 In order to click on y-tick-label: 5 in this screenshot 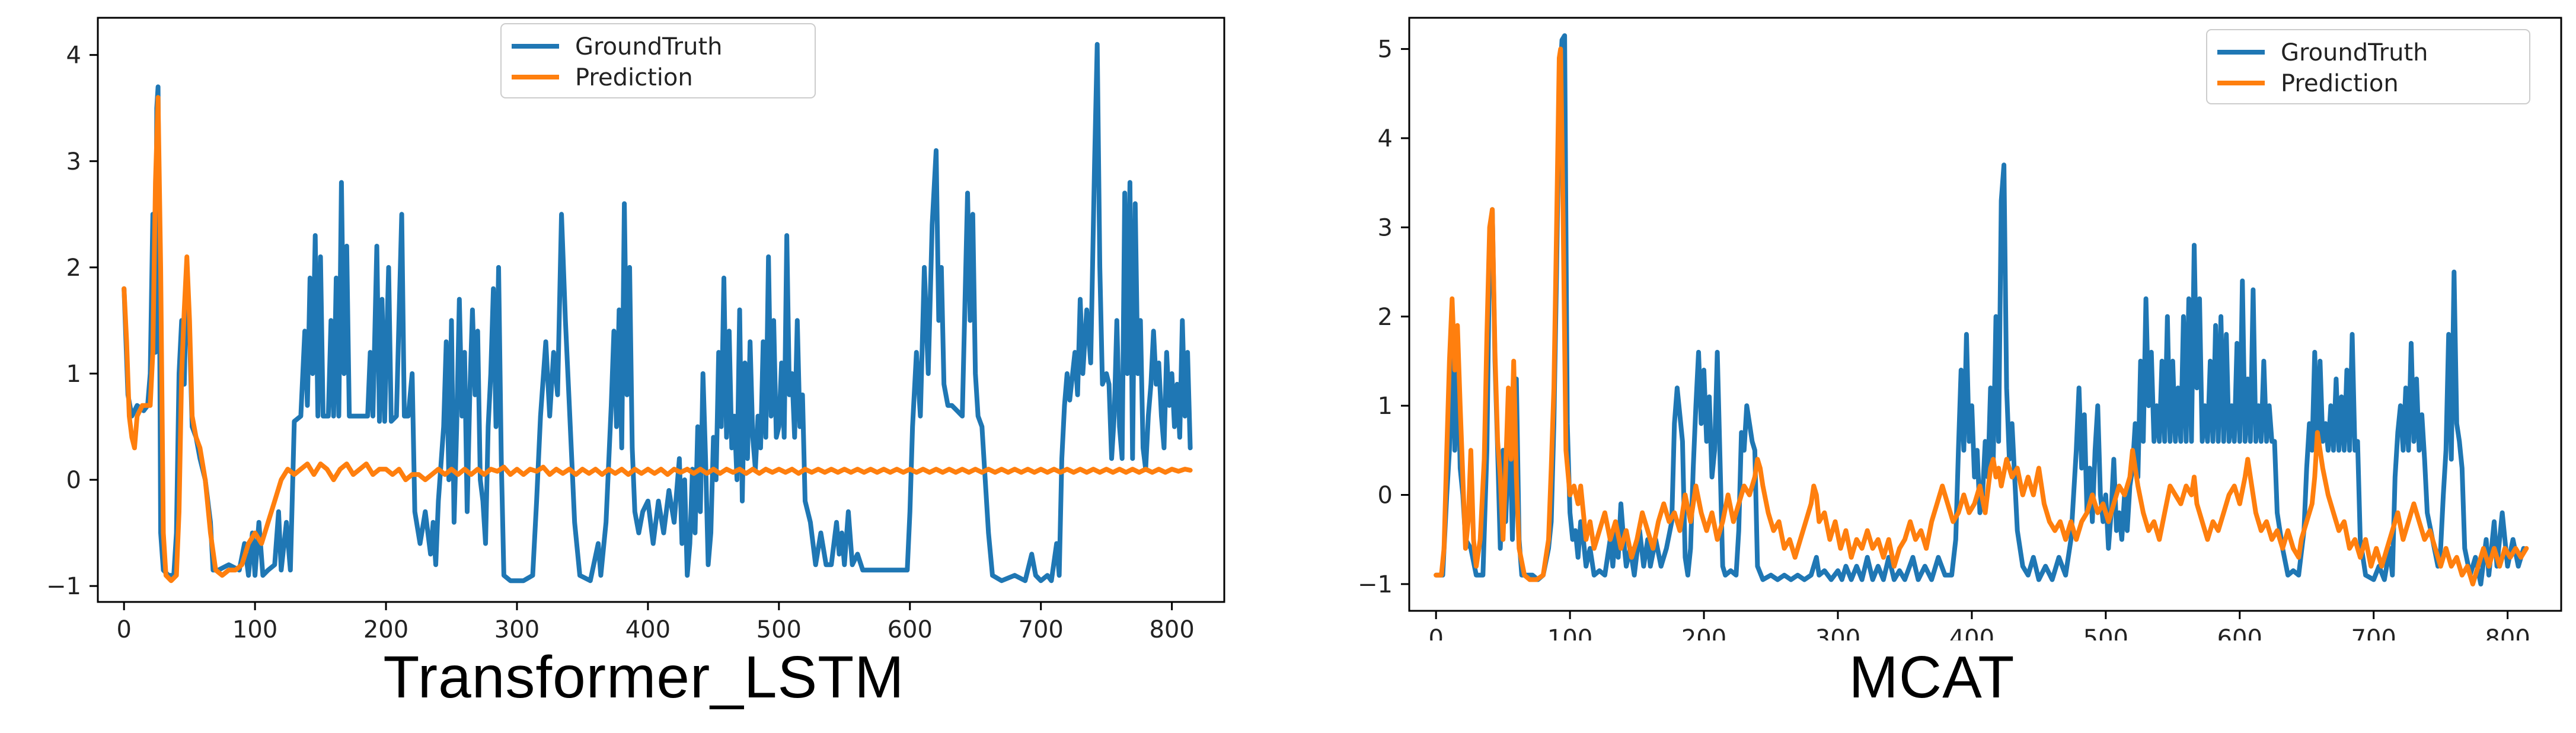, I will do `click(1385, 50)`.